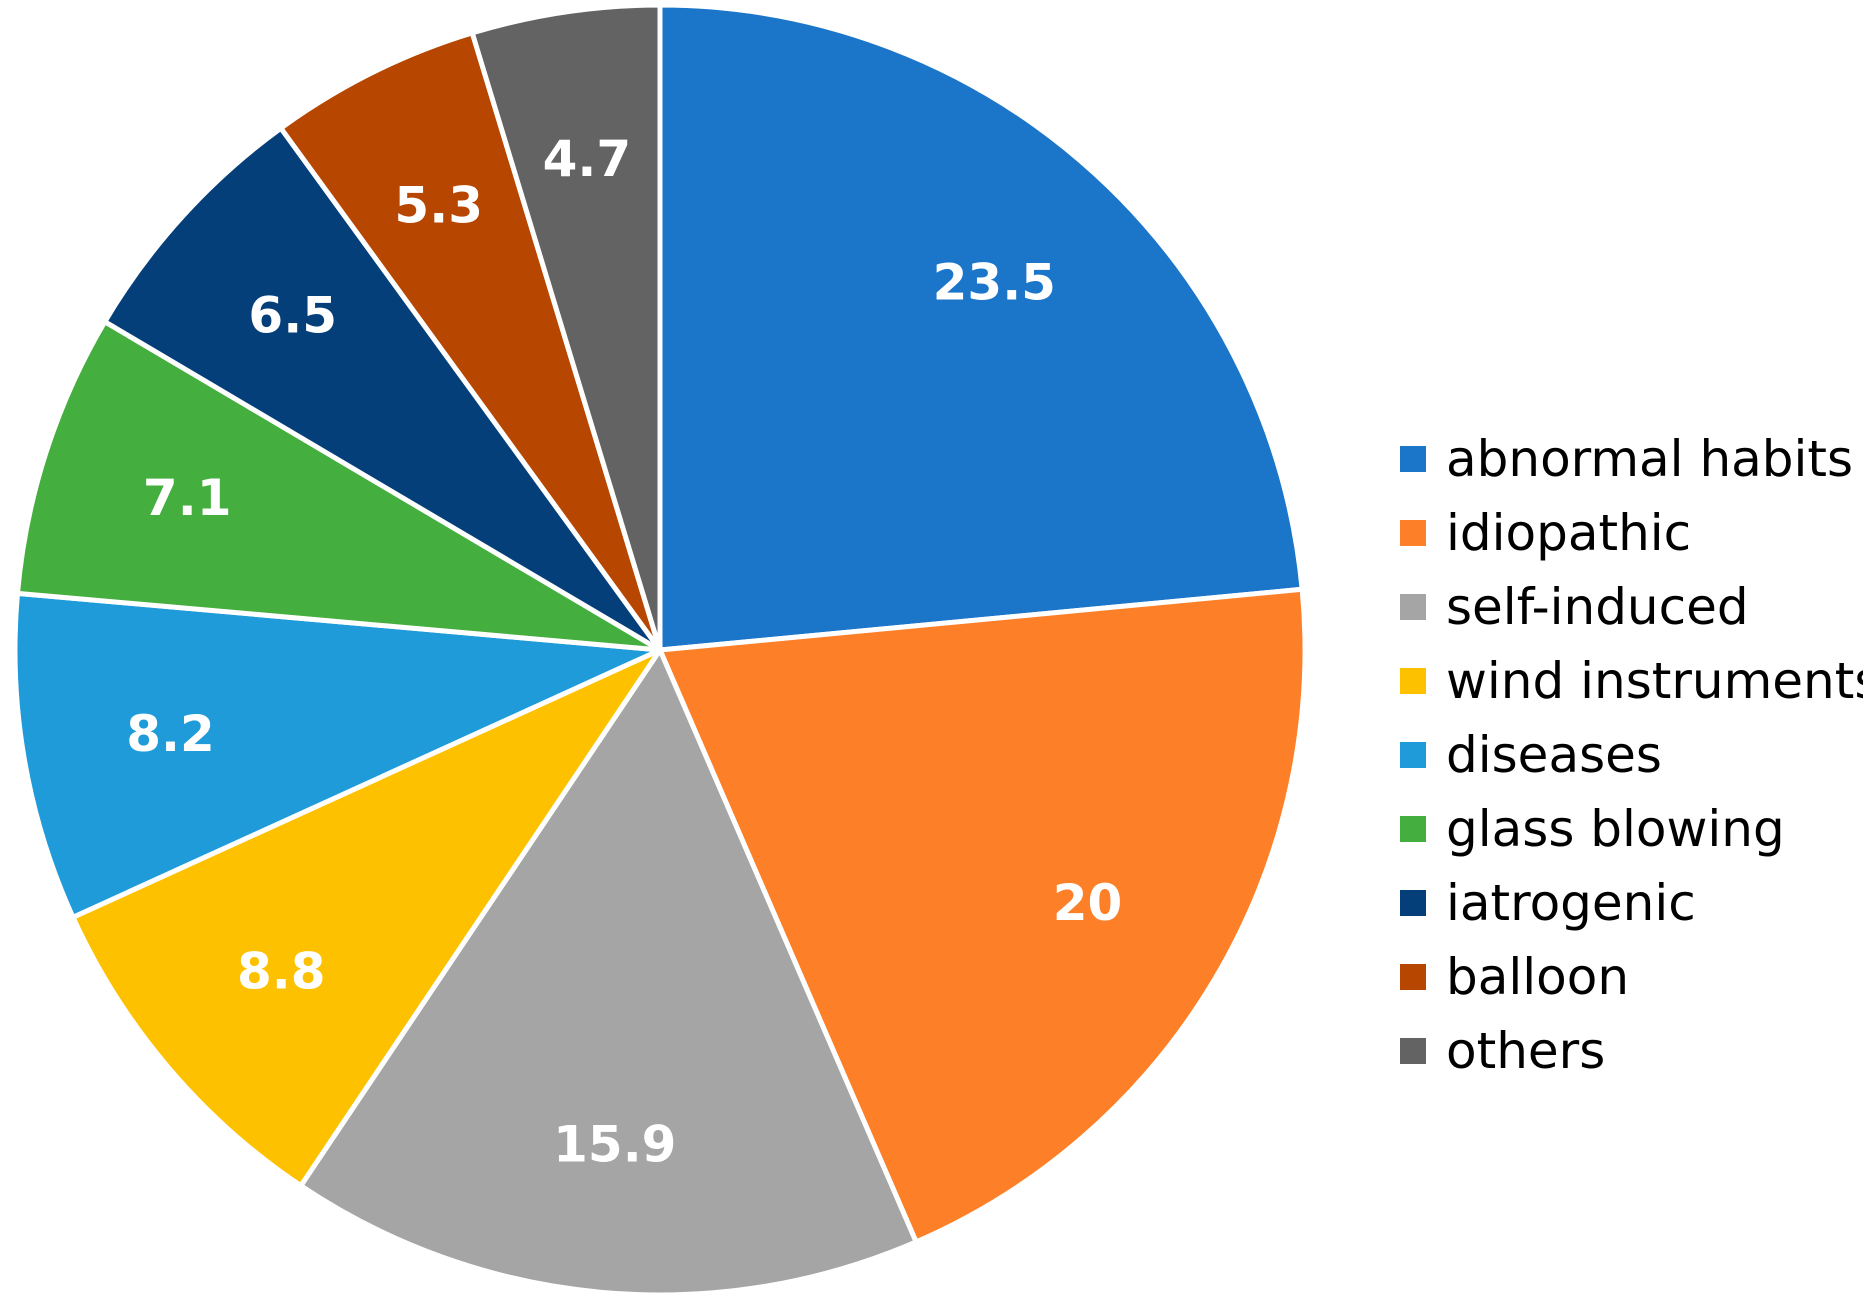 This screenshot has height=1310, width=1863. What do you see at coordinates (614, 1145) in the screenshot?
I see `data-label-self-induced: 15.9` at bounding box center [614, 1145].